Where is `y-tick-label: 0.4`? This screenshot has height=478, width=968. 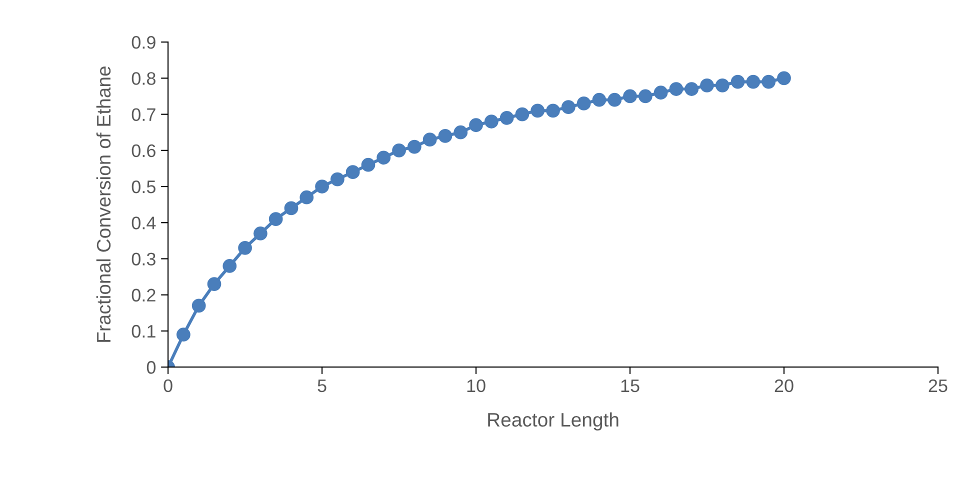 y-tick-label: 0.4 is located at coordinates (144, 223).